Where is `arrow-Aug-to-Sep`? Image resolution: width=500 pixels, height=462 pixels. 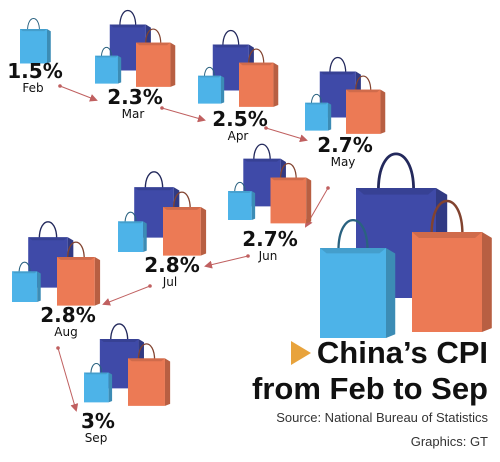
arrow-Aug-to-Sep is located at coordinates (68, 379).